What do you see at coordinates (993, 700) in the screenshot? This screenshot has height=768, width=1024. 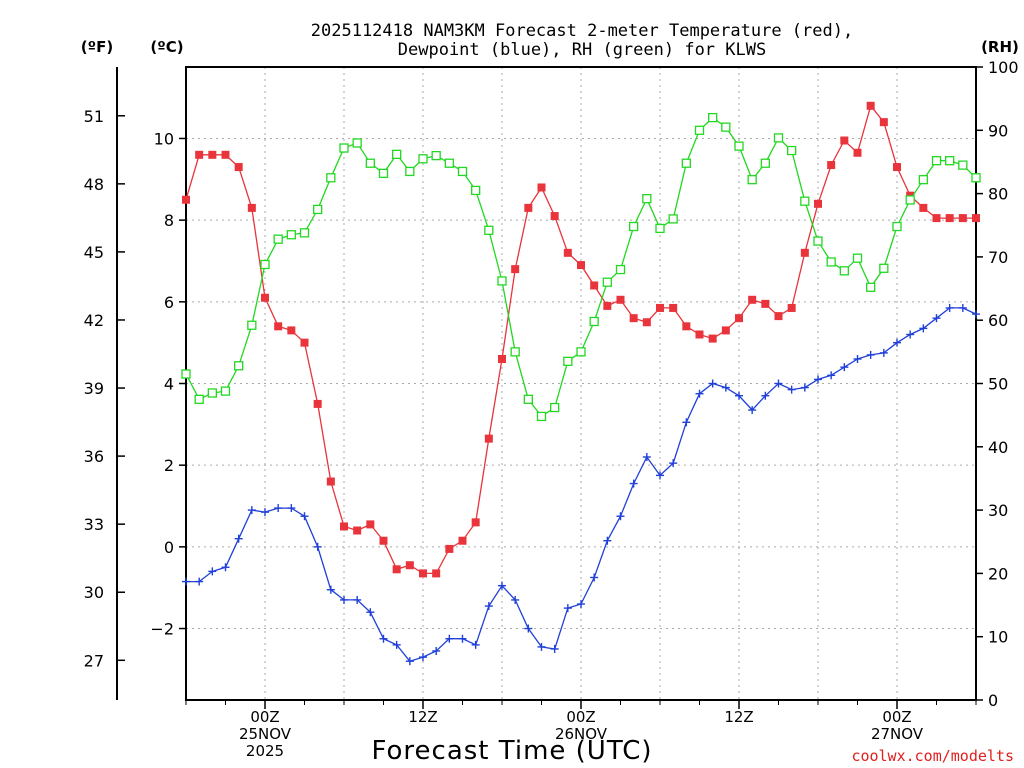 I see `rh-tick-label: 0` at bounding box center [993, 700].